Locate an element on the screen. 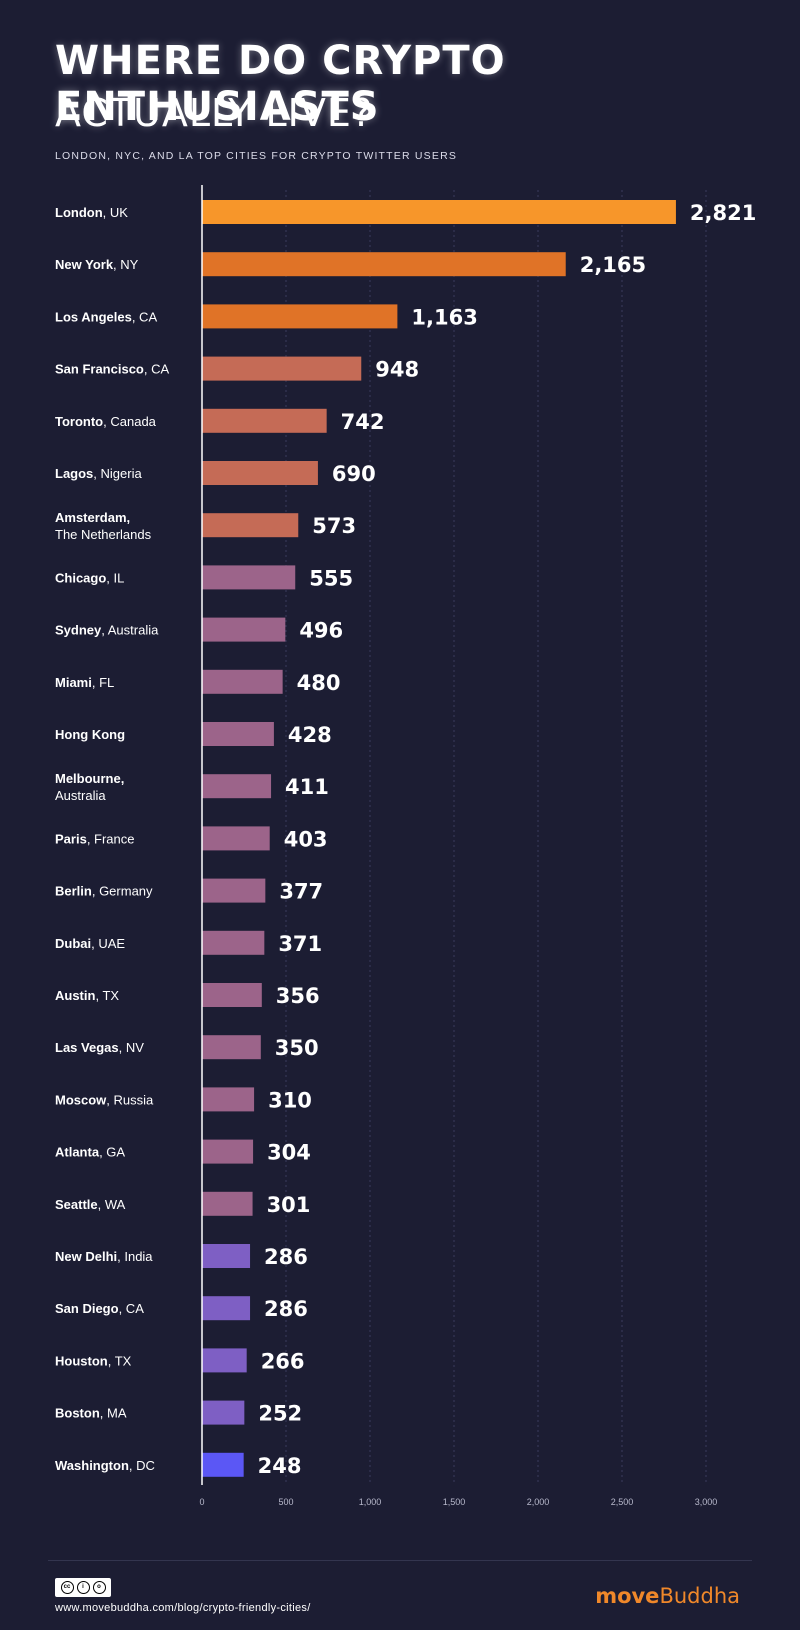  category-city: Toronto is located at coordinates (79, 421).